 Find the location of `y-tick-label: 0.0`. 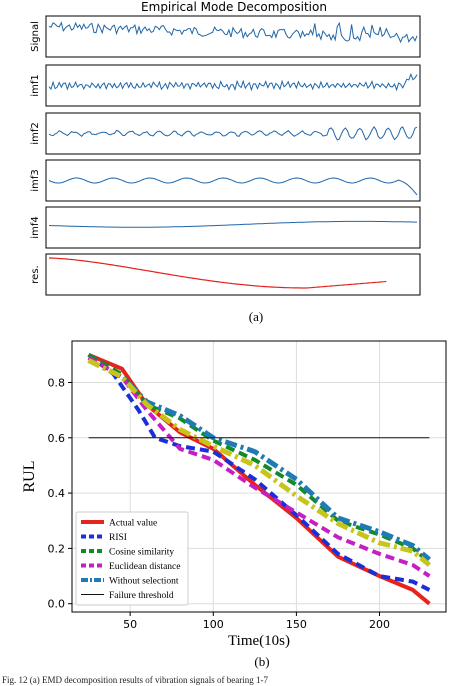

y-tick-label: 0.0 is located at coordinates (57, 604).